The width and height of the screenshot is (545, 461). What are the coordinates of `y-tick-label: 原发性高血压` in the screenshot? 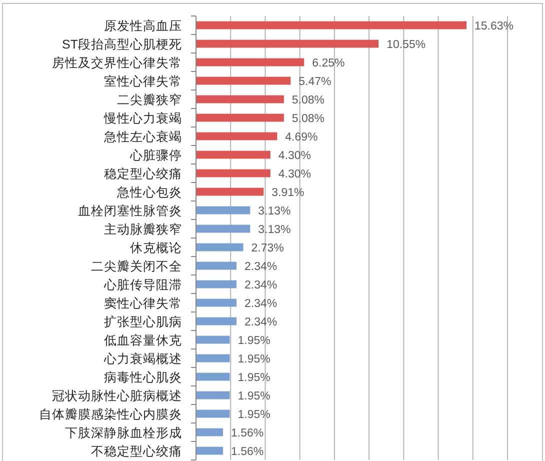 It's located at (143, 25).